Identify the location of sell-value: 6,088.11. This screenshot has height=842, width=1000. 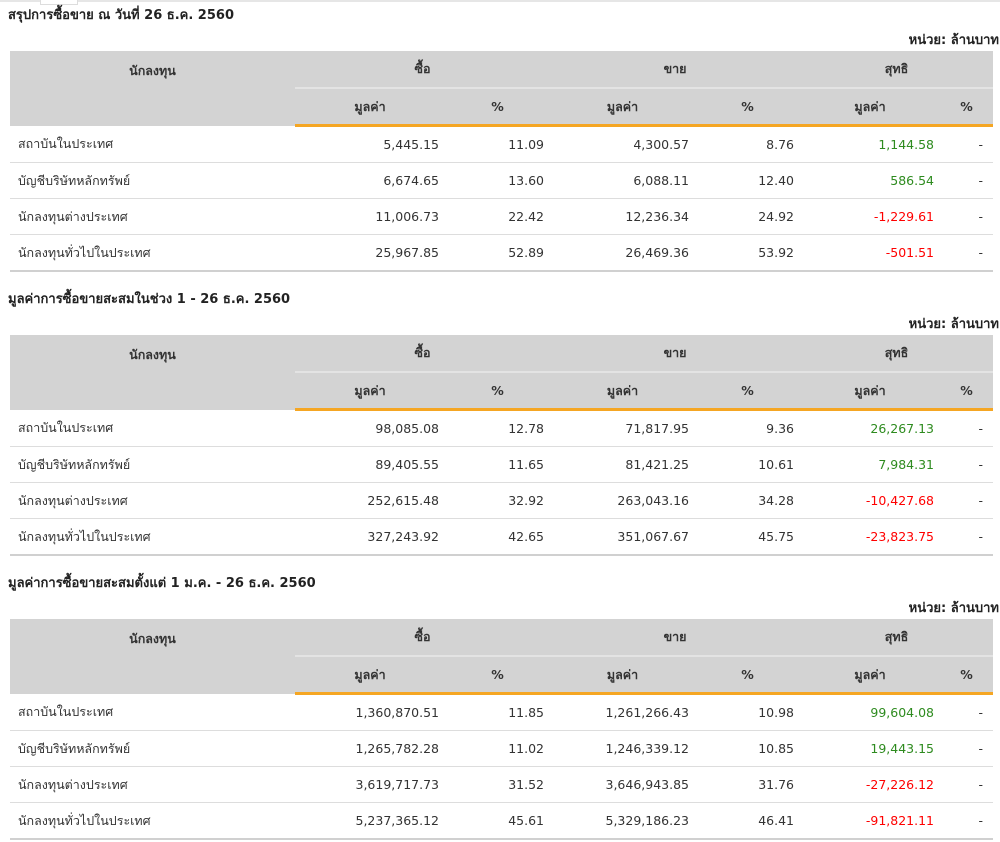
(622, 180).